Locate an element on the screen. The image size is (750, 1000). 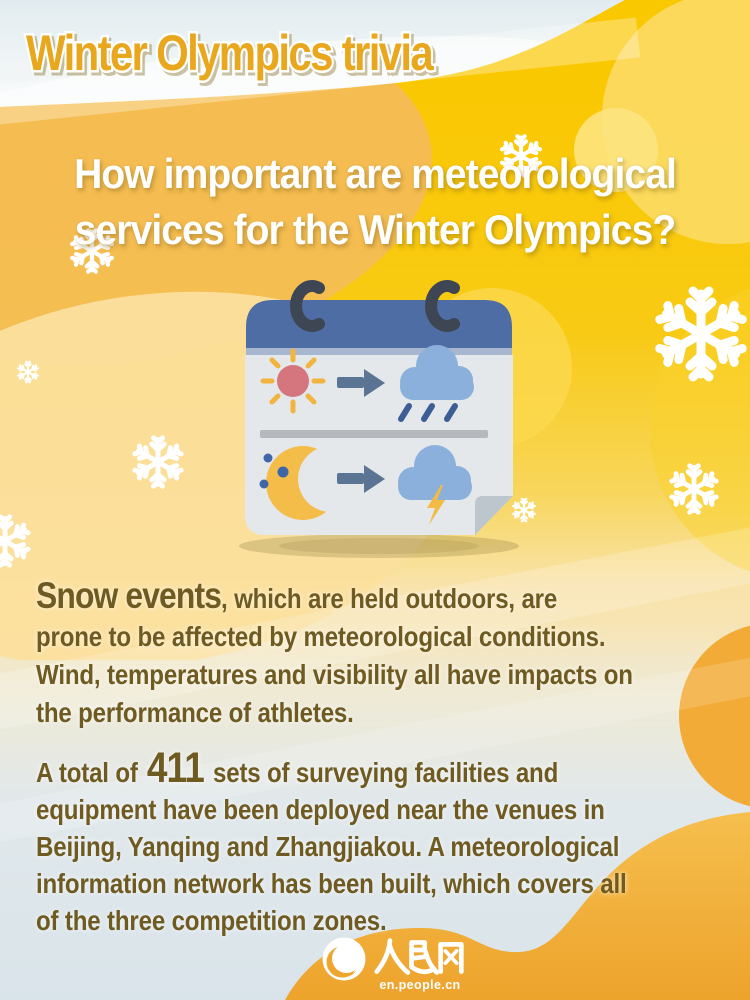
statistic-number: 411 is located at coordinates (175, 768).